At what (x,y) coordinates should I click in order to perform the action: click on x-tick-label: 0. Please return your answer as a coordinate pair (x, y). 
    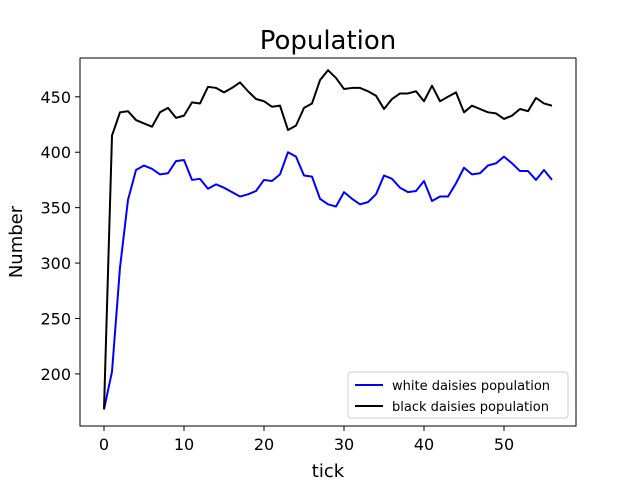
    Looking at the image, I should click on (104, 444).